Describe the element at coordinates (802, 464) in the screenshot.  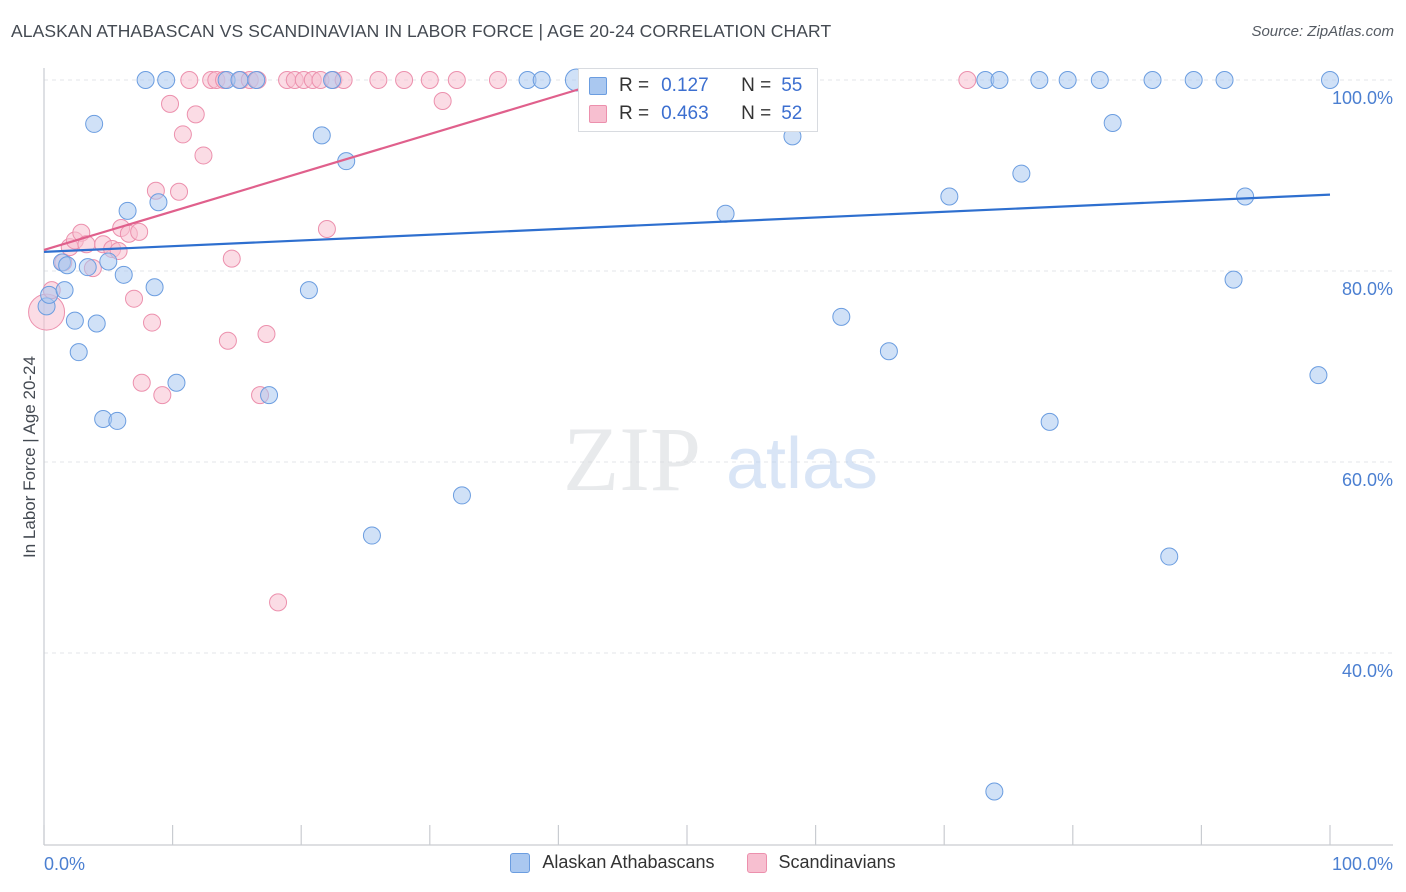
I see `watermark-atlas: atlas` at that location.